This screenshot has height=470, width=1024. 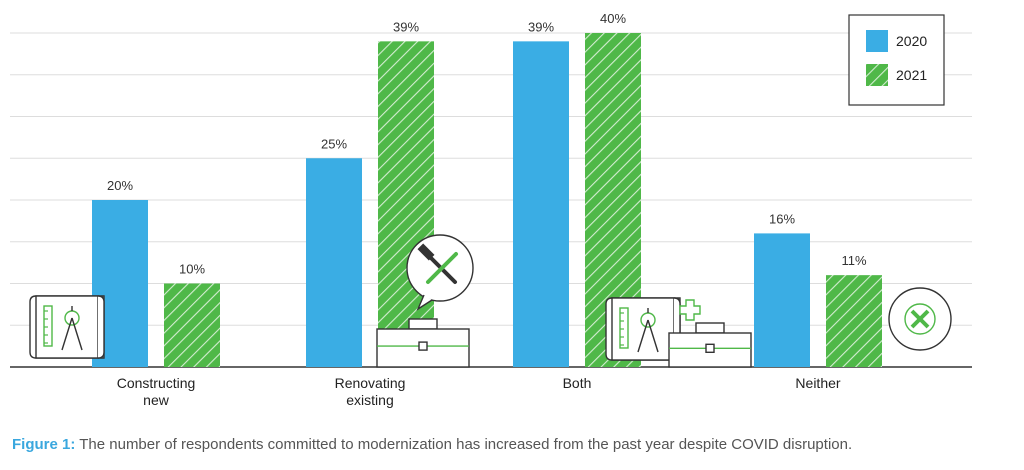 I want to click on category-label: Both, so click(x=577, y=383).